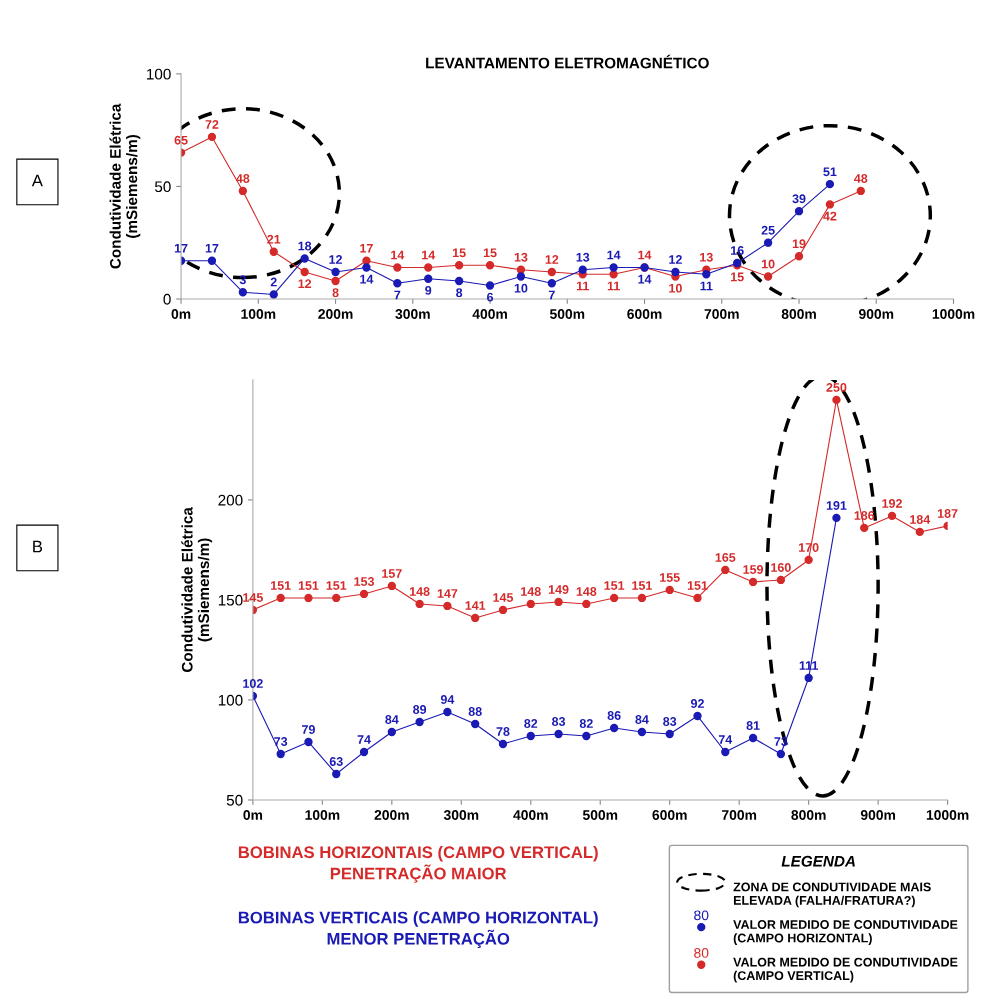  I want to click on data-label: 92, so click(697, 703).